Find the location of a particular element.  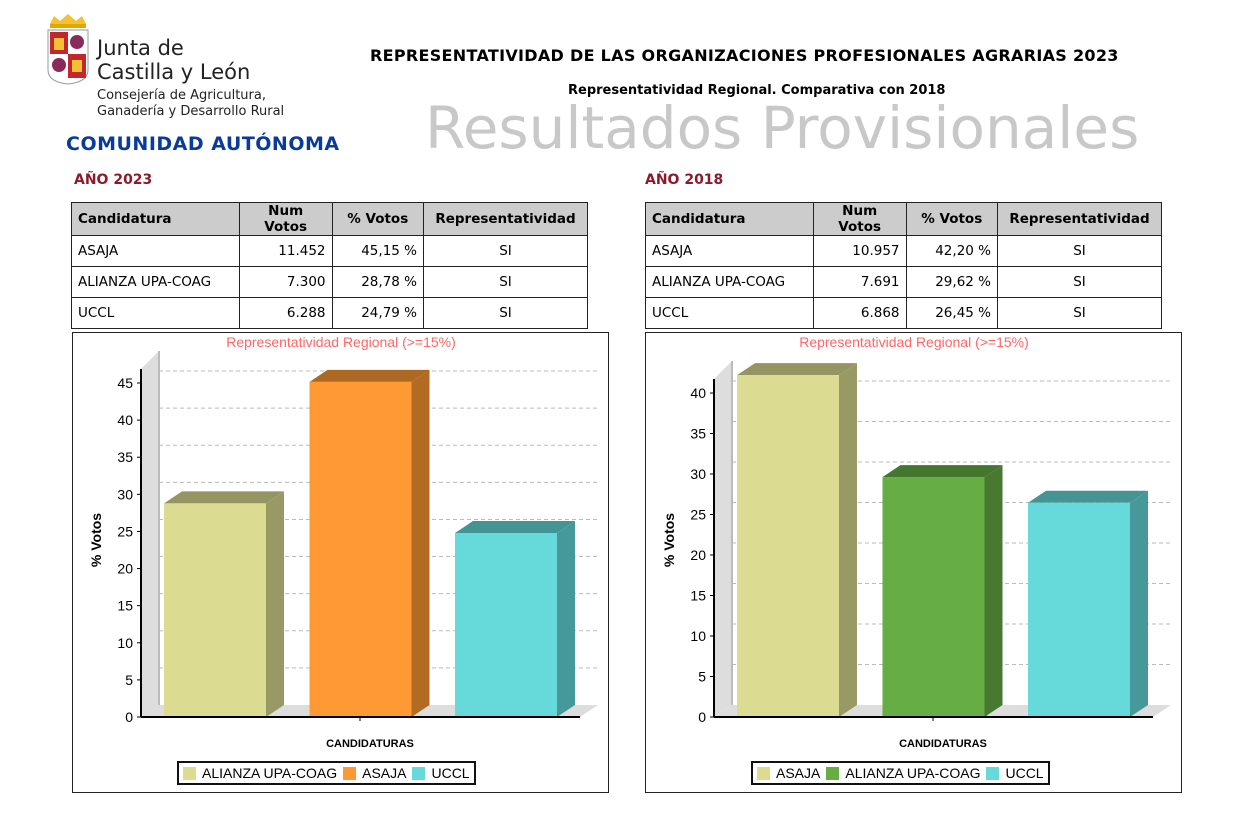

table-cell: 29,62 % is located at coordinates (952, 282).